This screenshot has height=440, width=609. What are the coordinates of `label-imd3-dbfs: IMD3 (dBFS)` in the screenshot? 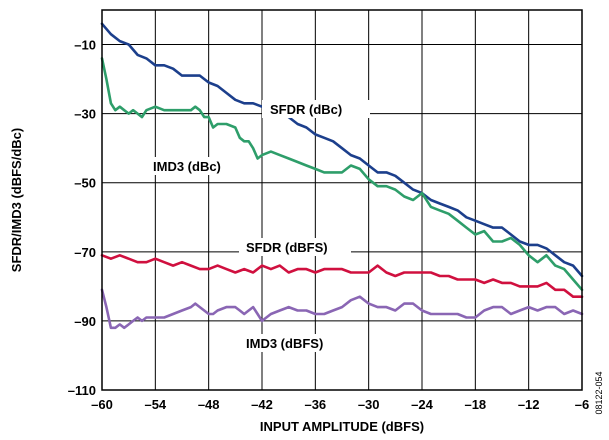 It's located at (295, 343).